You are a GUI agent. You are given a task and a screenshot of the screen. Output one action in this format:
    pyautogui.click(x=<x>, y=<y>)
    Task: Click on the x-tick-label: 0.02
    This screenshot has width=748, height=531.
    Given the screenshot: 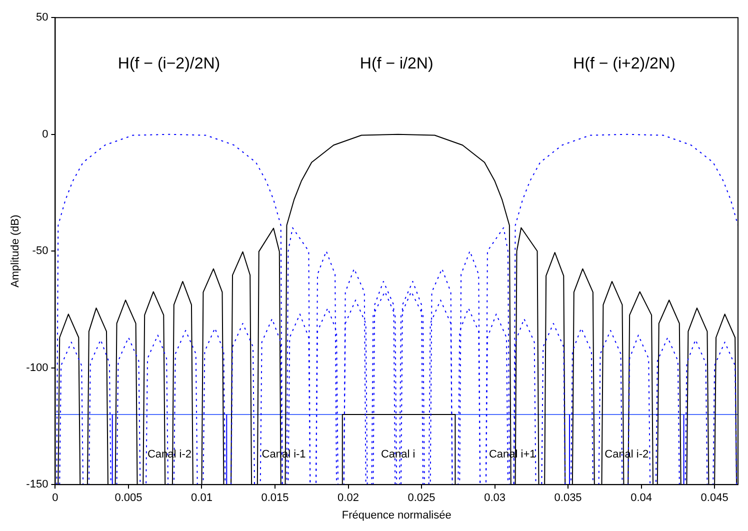 What is the action you would take?
    pyautogui.click(x=348, y=498)
    